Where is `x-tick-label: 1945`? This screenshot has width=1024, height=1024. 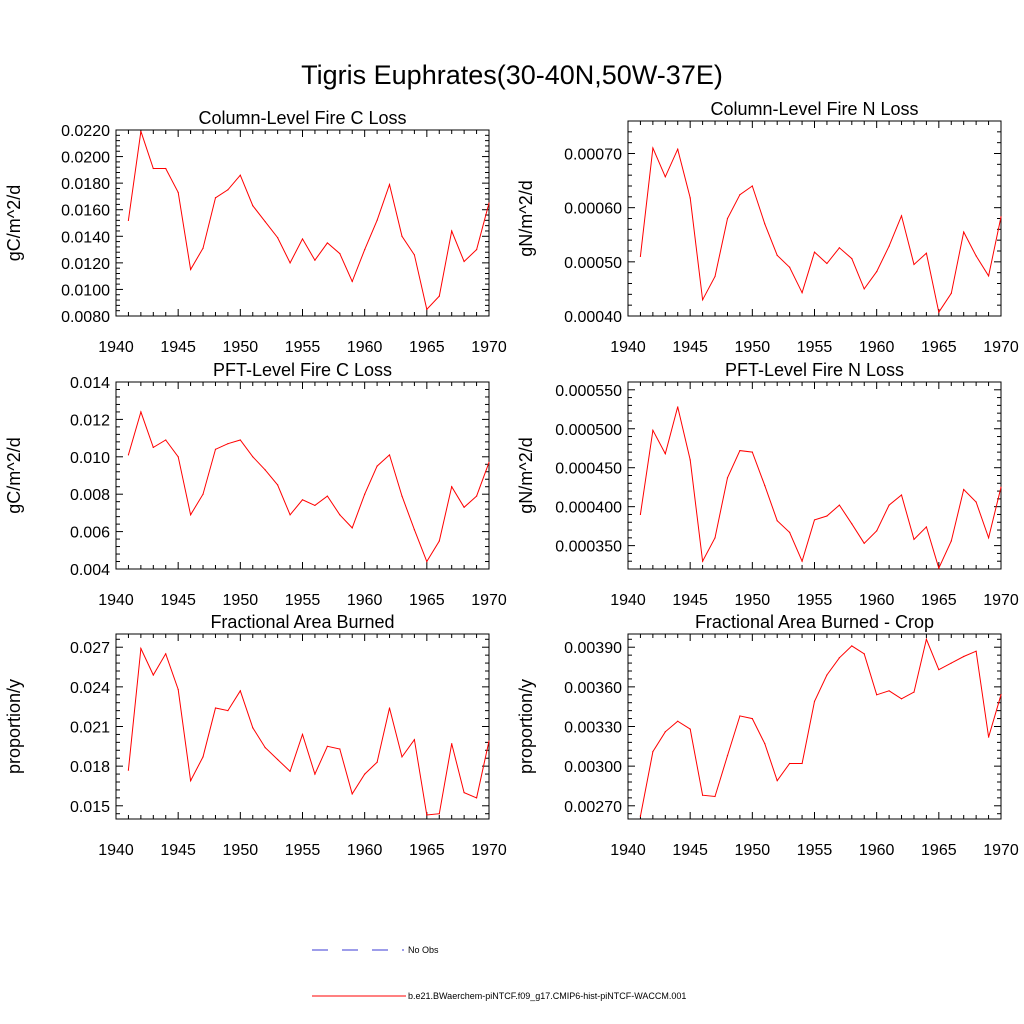 x-tick-label: 1945 is located at coordinates (690, 600).